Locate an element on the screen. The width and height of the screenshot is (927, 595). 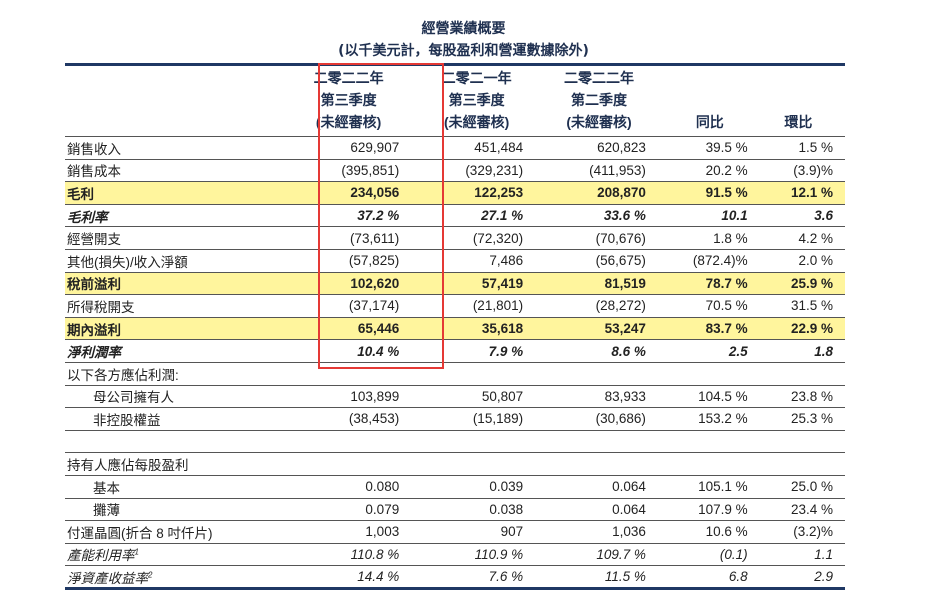
cell-value: 2.9 is located at coordinates (823, 577).